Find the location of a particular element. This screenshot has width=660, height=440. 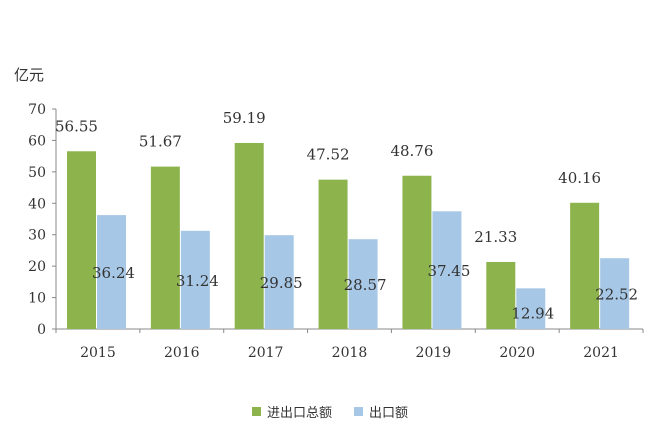

y-tick-label: 20 is located at coordinates (37, 267).